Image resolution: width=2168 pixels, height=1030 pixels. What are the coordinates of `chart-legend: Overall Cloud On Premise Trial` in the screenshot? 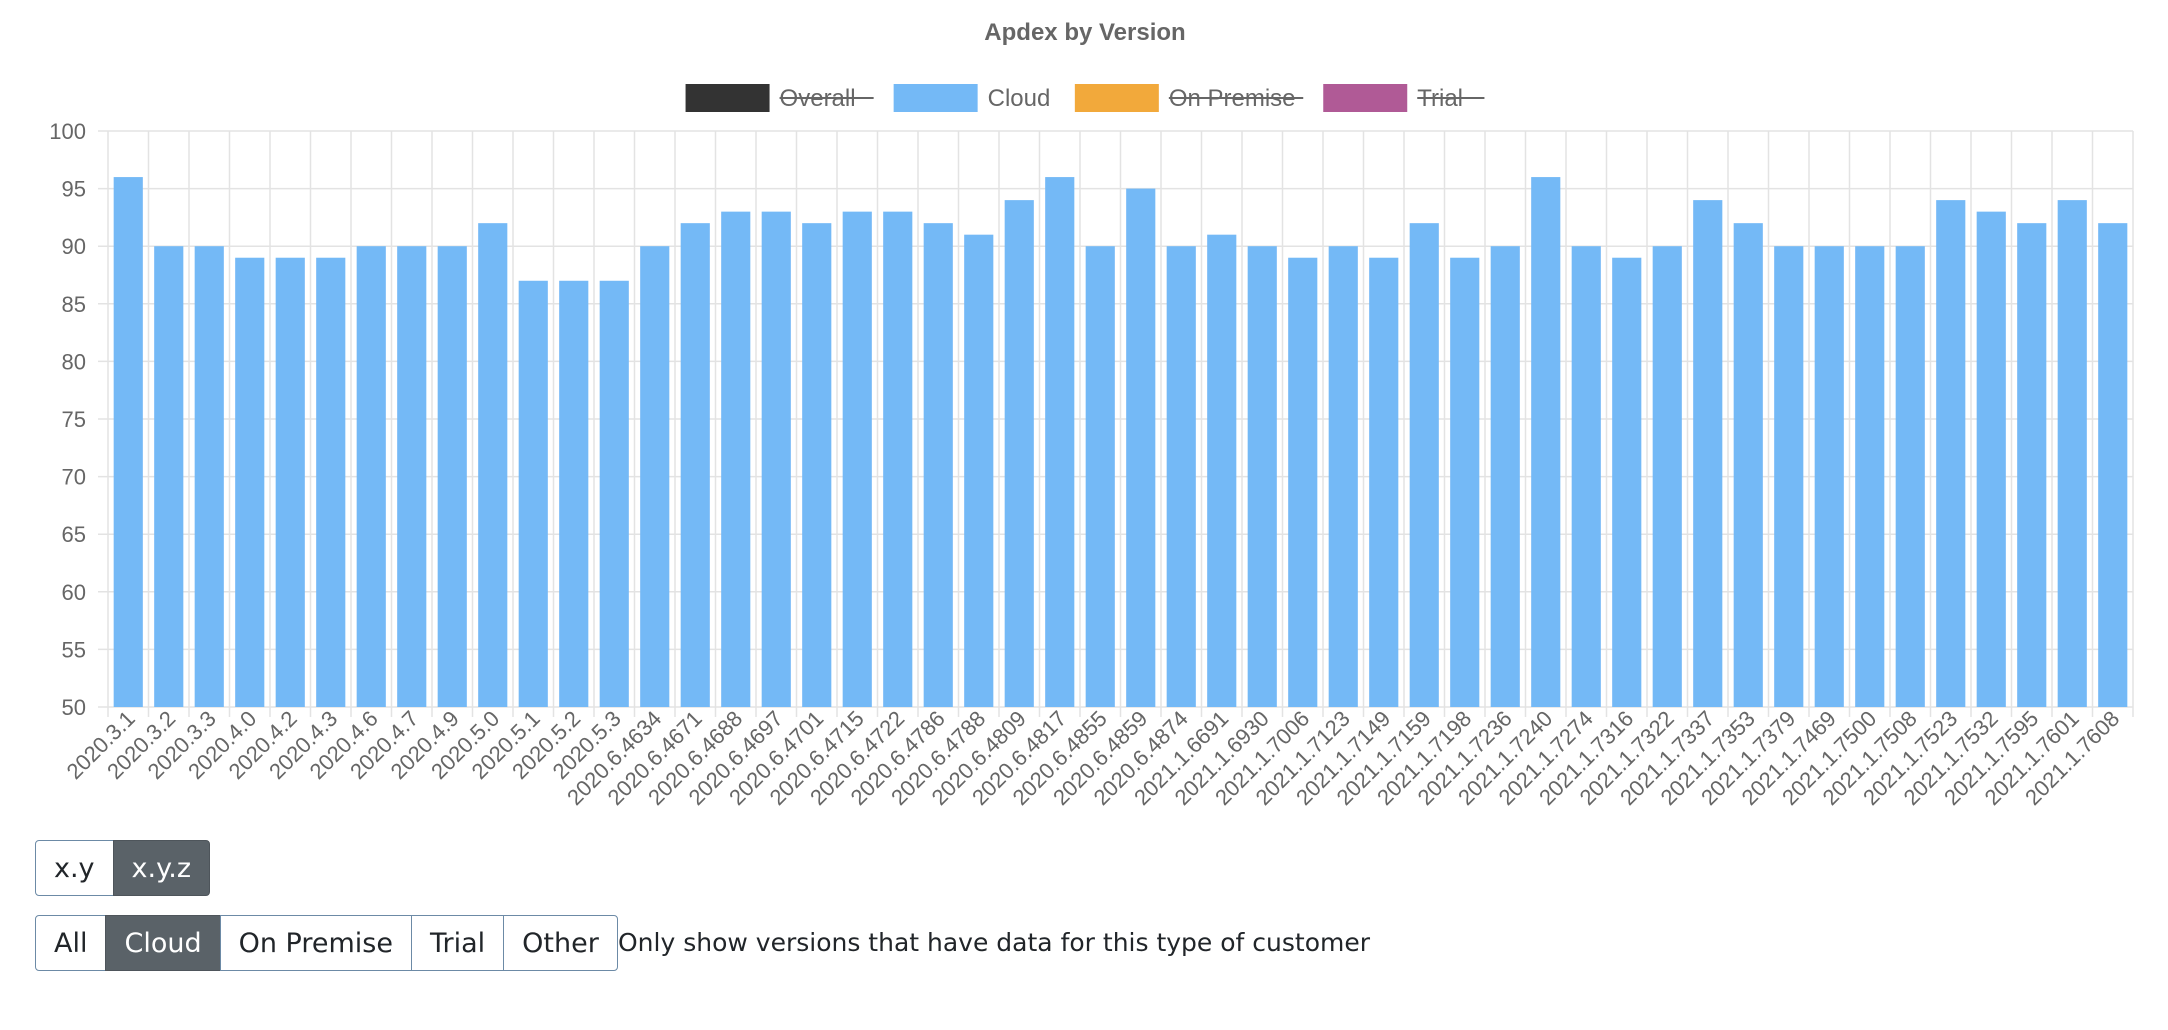 It's located at (1085, 98).